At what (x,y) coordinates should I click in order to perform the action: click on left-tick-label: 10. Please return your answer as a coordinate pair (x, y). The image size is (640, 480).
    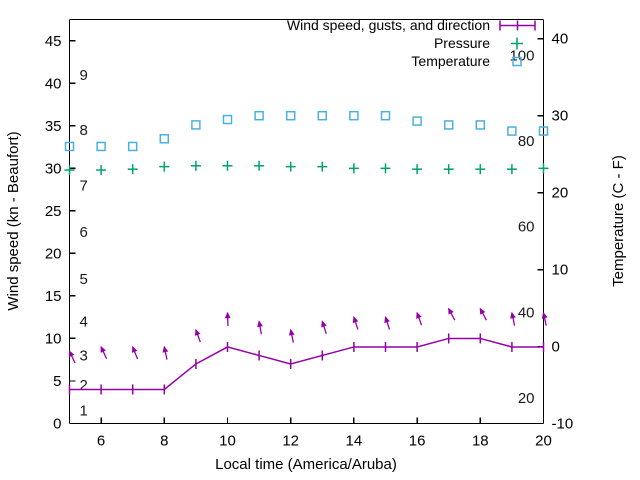
    Looking at the image, I should click on (53, 338).